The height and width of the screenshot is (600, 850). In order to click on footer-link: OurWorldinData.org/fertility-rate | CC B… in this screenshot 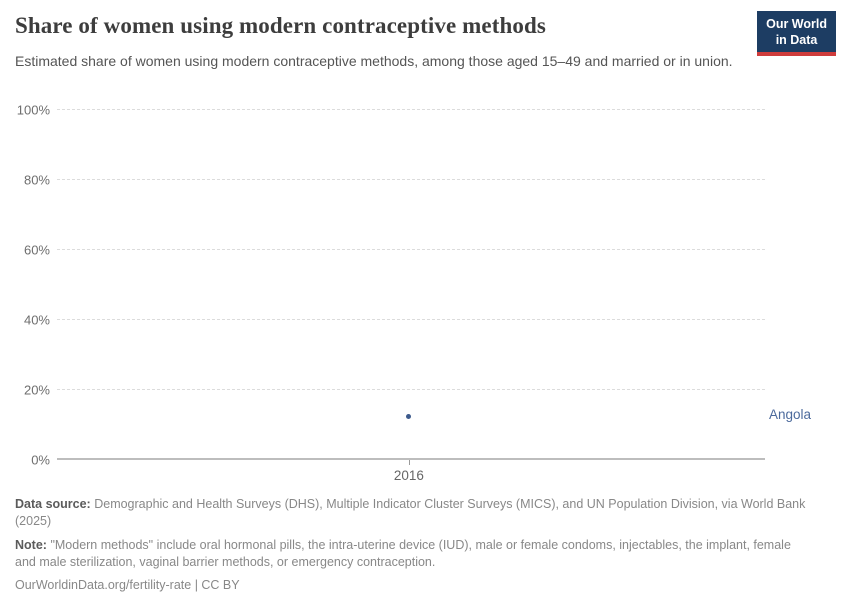, I will do `click(127, 585)`.